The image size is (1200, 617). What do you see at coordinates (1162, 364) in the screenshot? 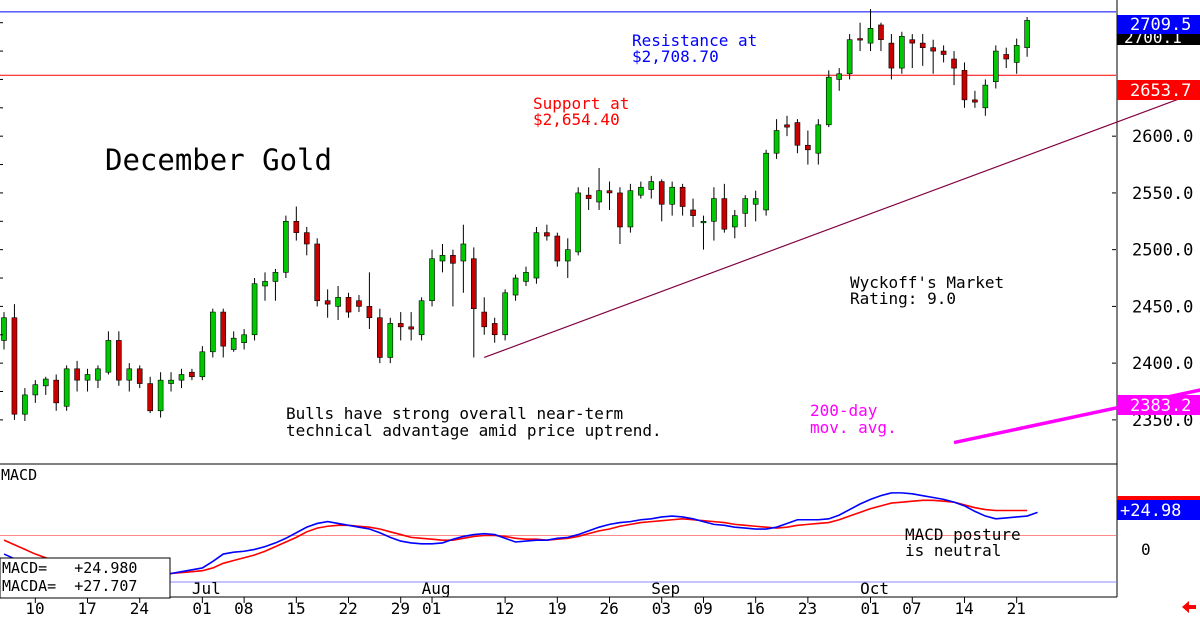
I see `price-tick-label: 2400.0` at bounding box center [1162, 364].